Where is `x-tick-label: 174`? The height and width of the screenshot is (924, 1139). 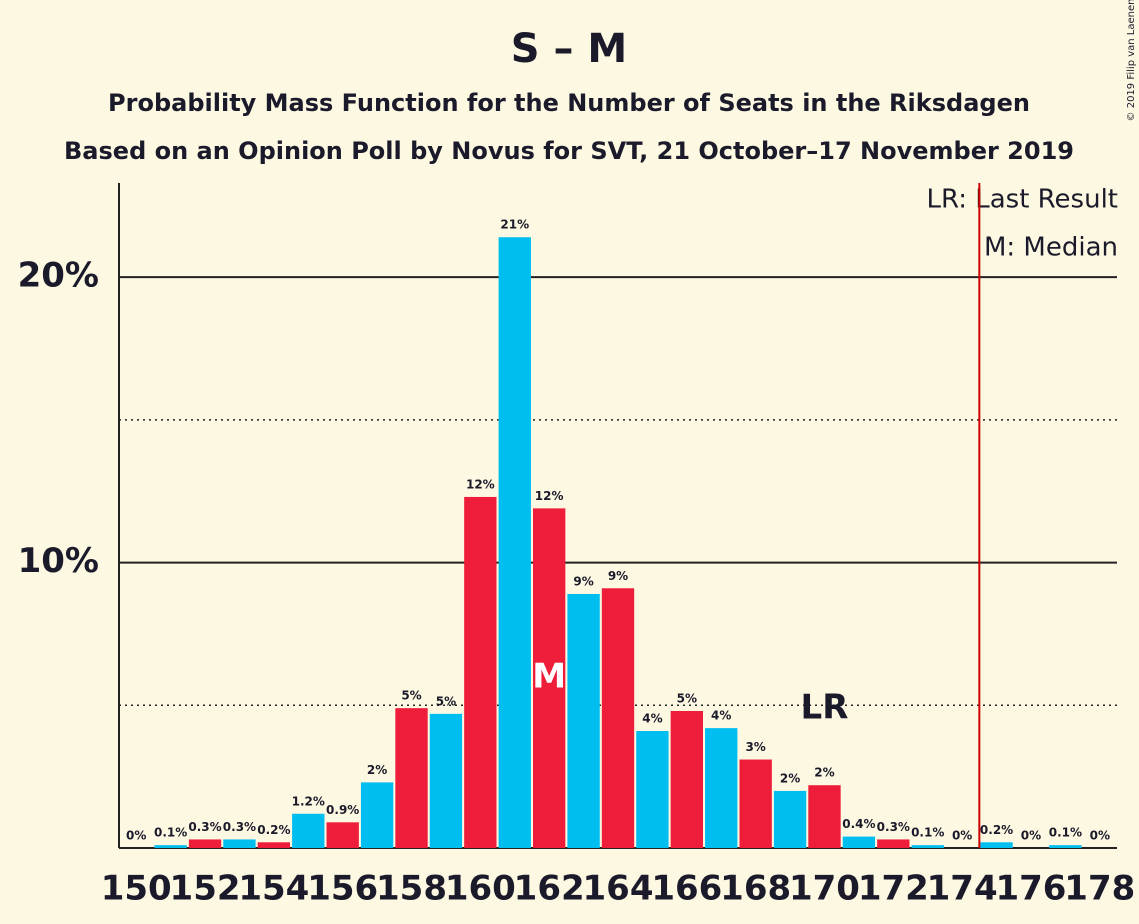 x-tick-label: 174 is located at coordinates (962, 889).